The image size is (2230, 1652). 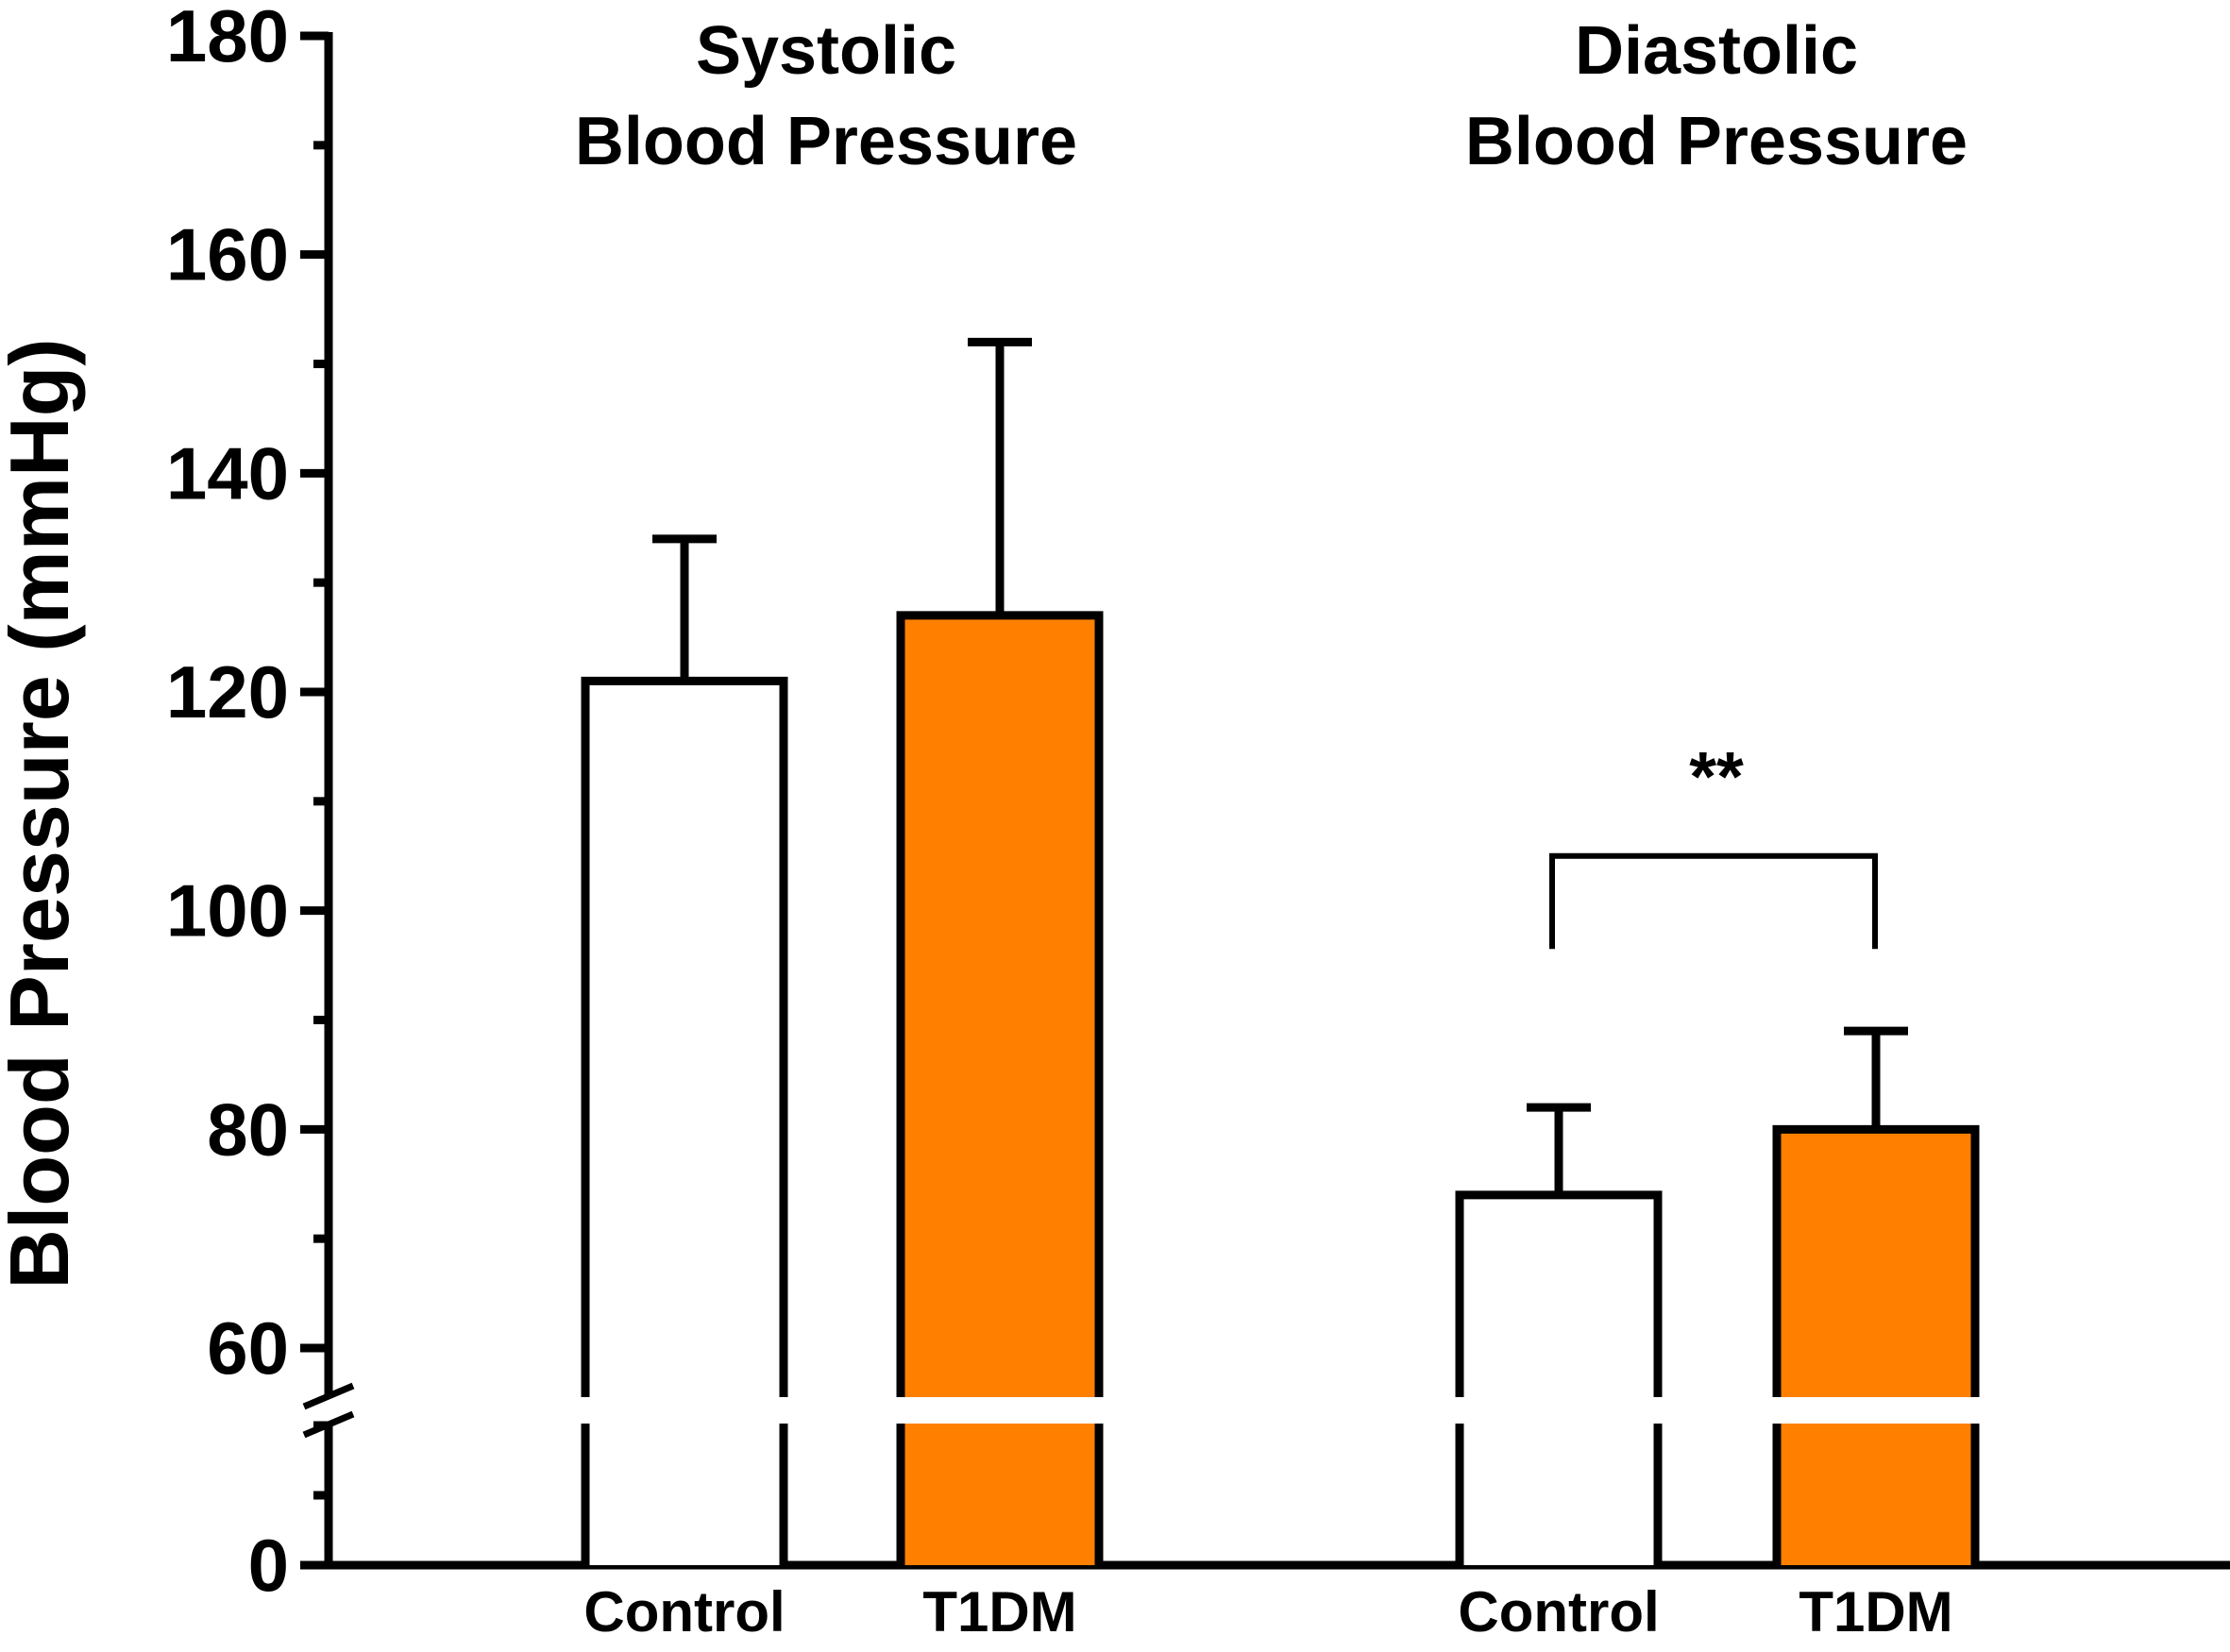 I want to click on category-label-diastolic-t1dm: T1DM, so click(x=1875, y=1612).